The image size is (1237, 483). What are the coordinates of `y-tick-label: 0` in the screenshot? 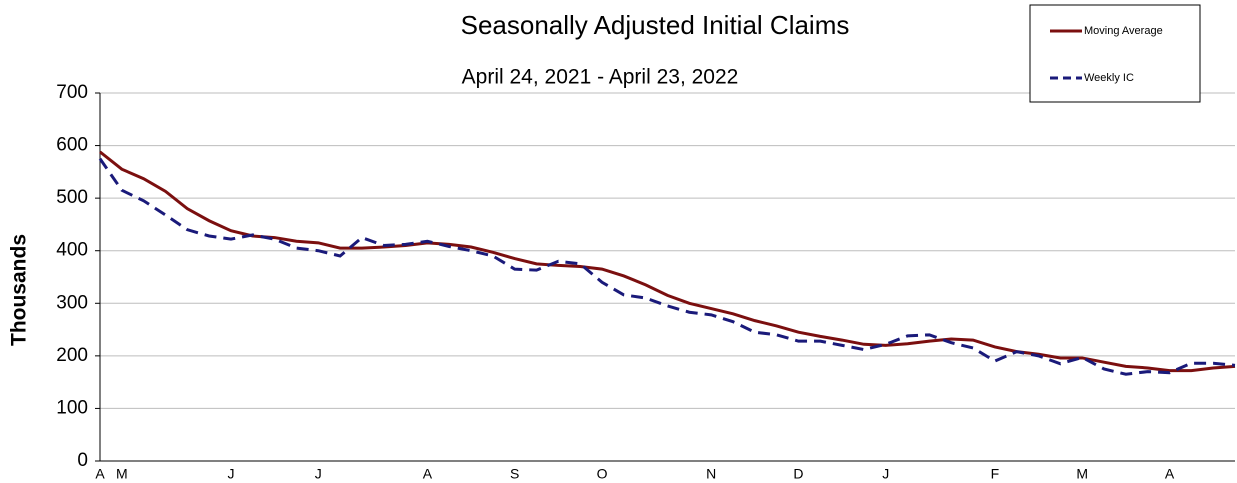 It's located at (82, 460).